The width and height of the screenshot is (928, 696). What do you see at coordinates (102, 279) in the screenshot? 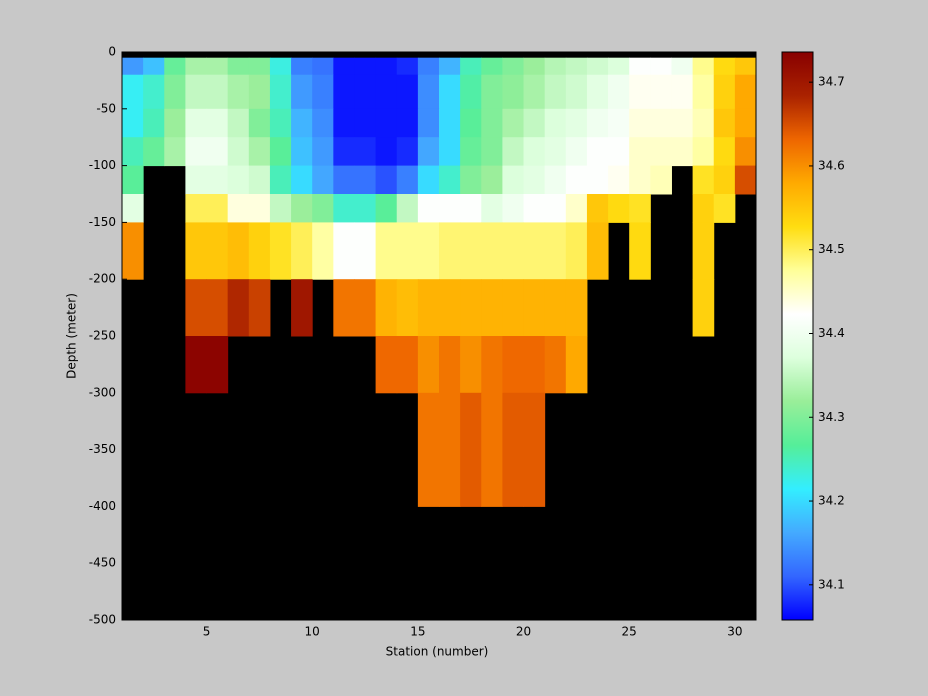
I see `y-tick-label: -200` at bounding box center [102, 279].